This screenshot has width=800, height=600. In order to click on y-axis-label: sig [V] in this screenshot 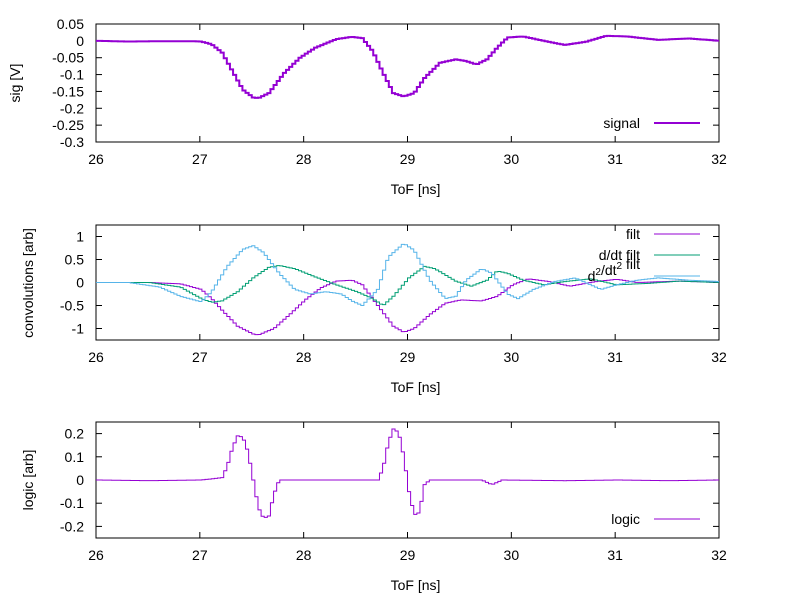, I will do `click(15, 83)`.